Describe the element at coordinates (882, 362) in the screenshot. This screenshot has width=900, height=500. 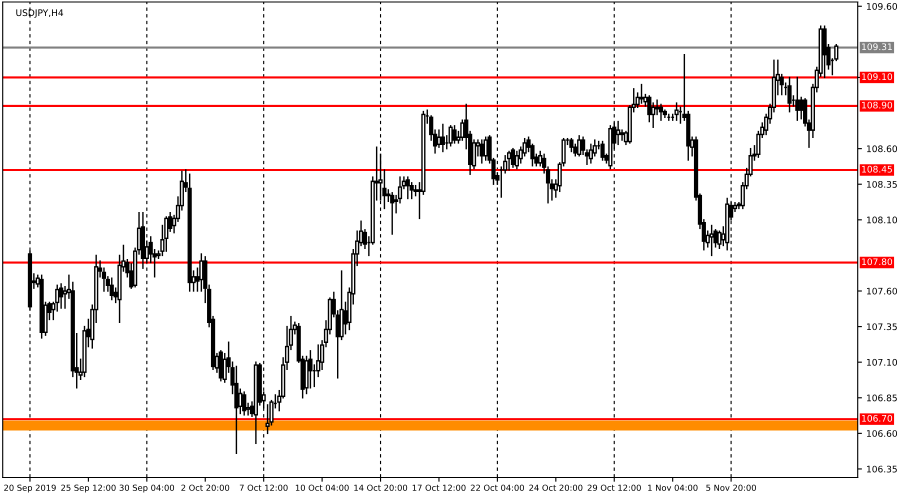
I see `y-tick-label: 107.10` at that location.